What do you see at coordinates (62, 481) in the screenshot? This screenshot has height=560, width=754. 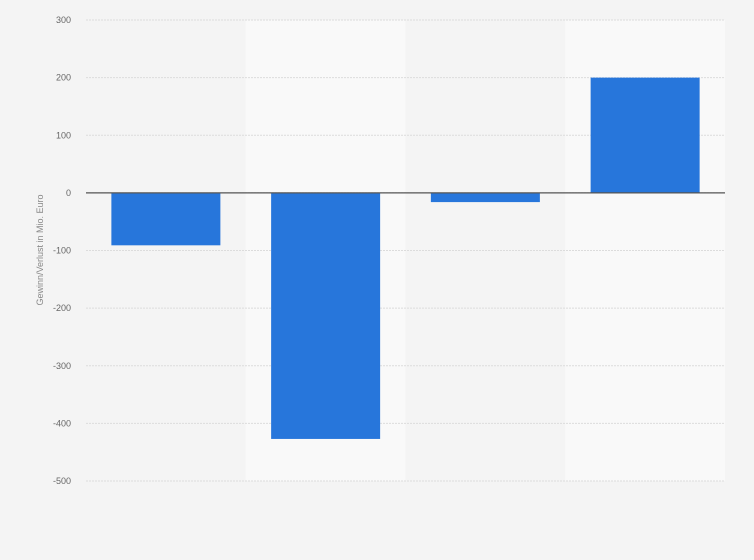 I see `y-tick-label: -500` at bounding box center [62, 481].